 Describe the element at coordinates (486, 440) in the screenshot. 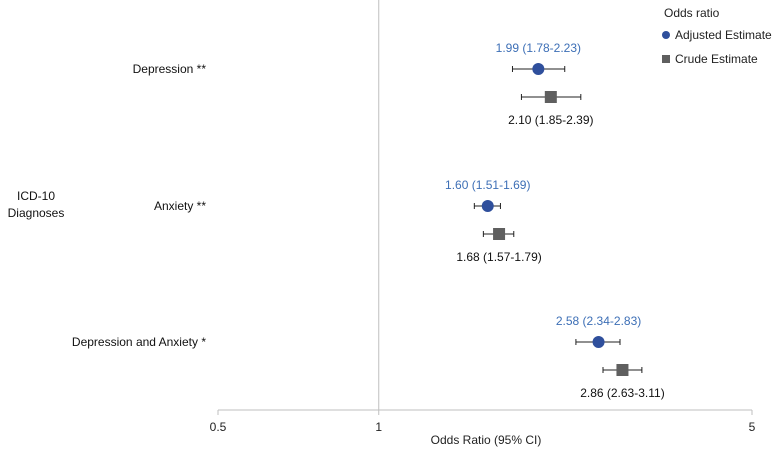

I see `x-axis-title: Odds Ratio (95% CI)` at that location.